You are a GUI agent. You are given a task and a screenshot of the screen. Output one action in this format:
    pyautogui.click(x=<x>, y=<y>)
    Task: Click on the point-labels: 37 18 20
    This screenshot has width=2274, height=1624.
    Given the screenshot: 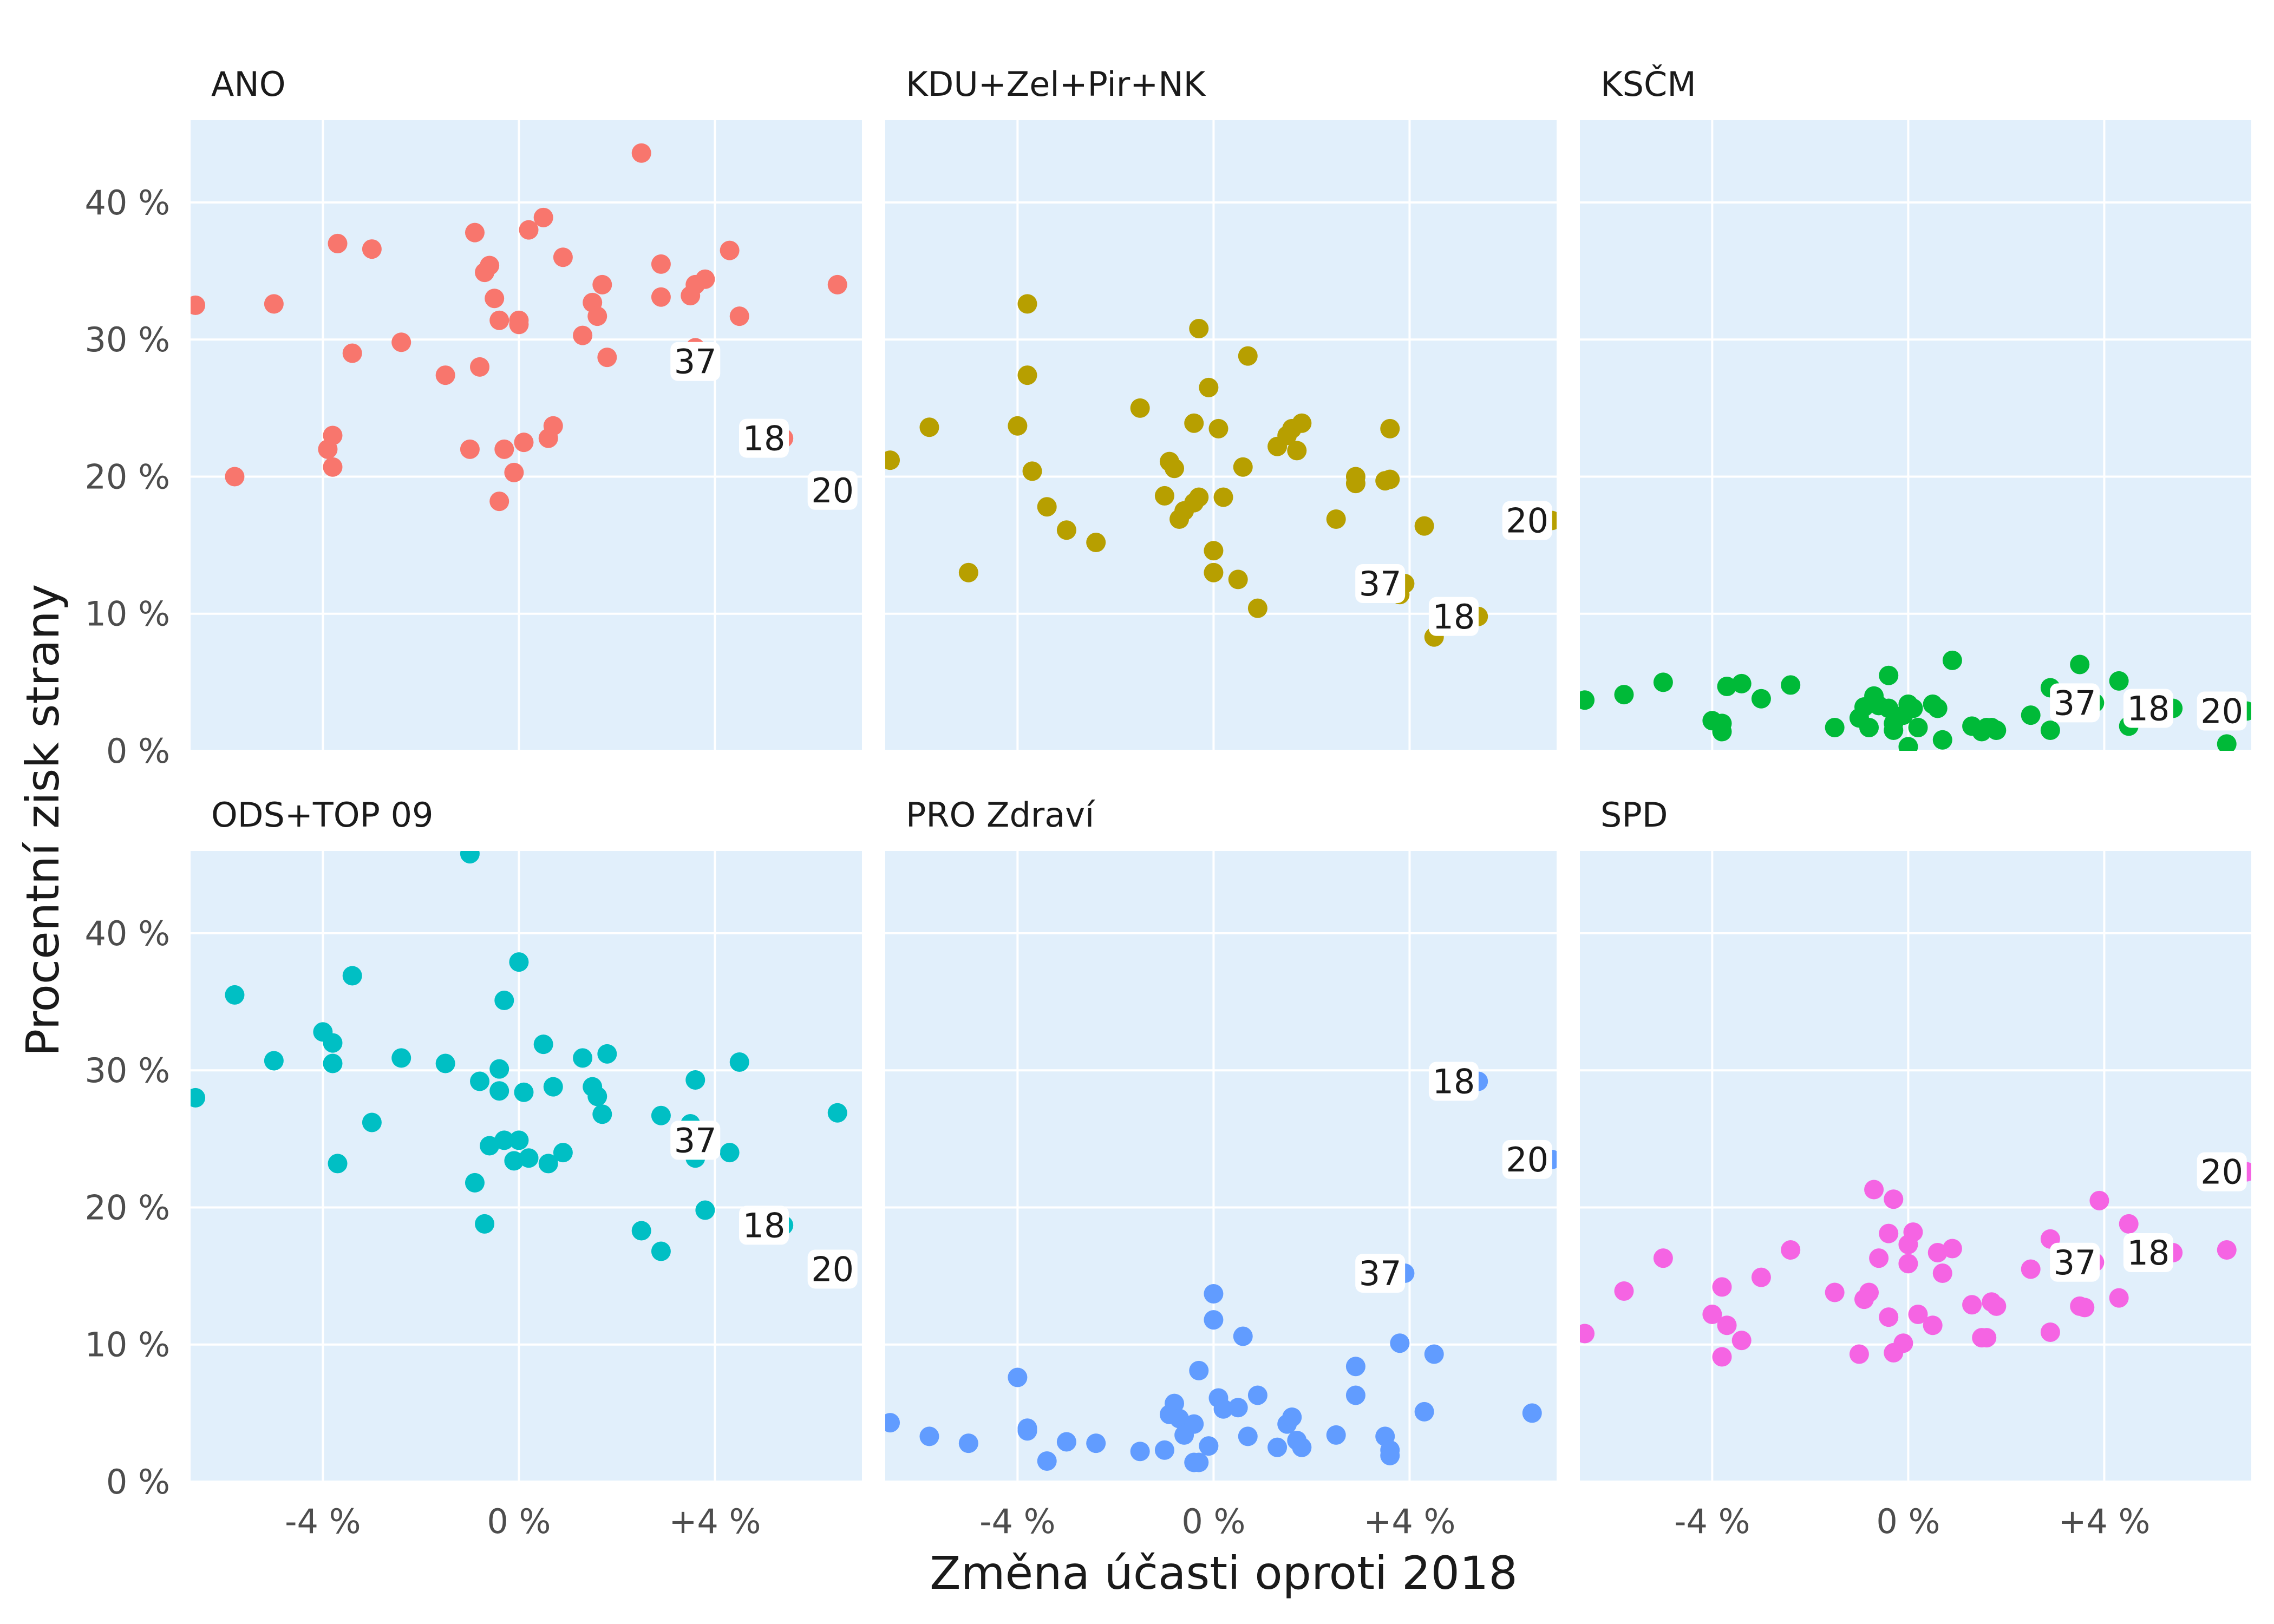 What is the action you would take?
    pyautogui.click(x=1454, y=1177)
    